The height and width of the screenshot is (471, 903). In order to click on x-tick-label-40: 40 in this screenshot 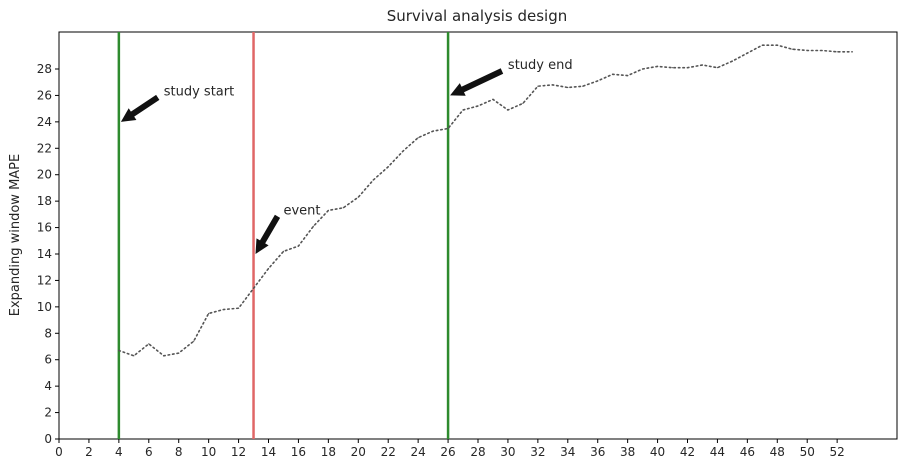, I will do `click(657, 452)`.